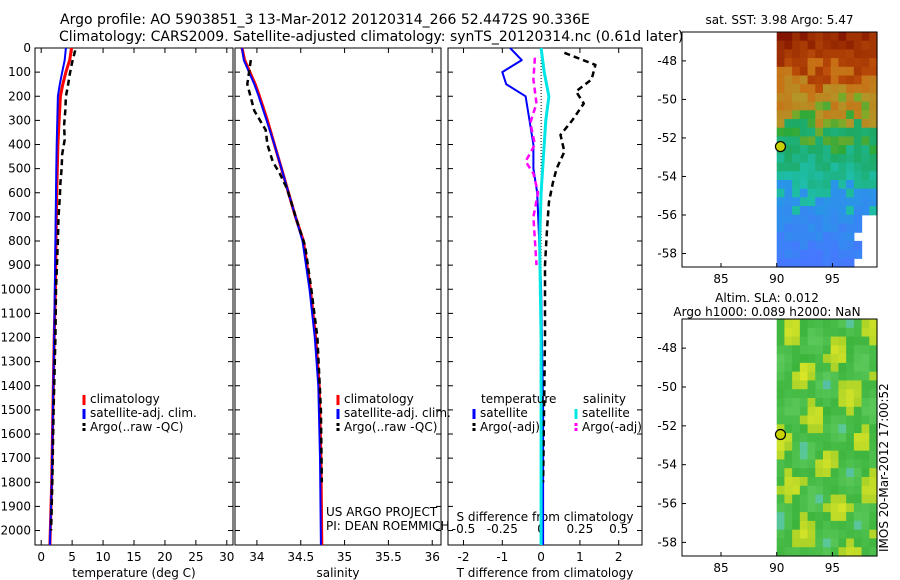  Describe the element at coordinates (667, 542) in the screenshot. I see `sla-map-ytick-label: -58` at that location.